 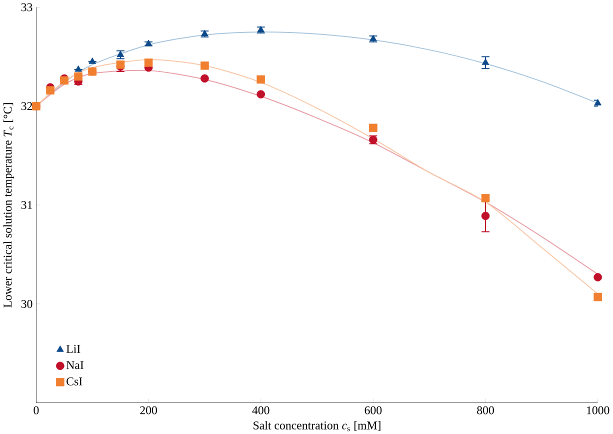 What do you see at coordinates (8, 205) in the screenshot?
I see `y-axis-title: Lower critical solution temperature T$_{c}$ [°C]` at bounding box center [8, 205].